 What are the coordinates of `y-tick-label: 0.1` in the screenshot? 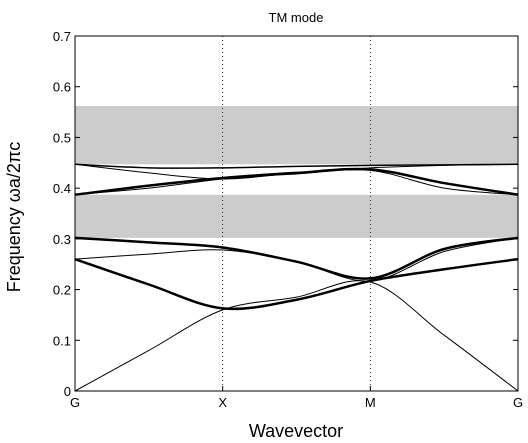 It's located at (62, 340).